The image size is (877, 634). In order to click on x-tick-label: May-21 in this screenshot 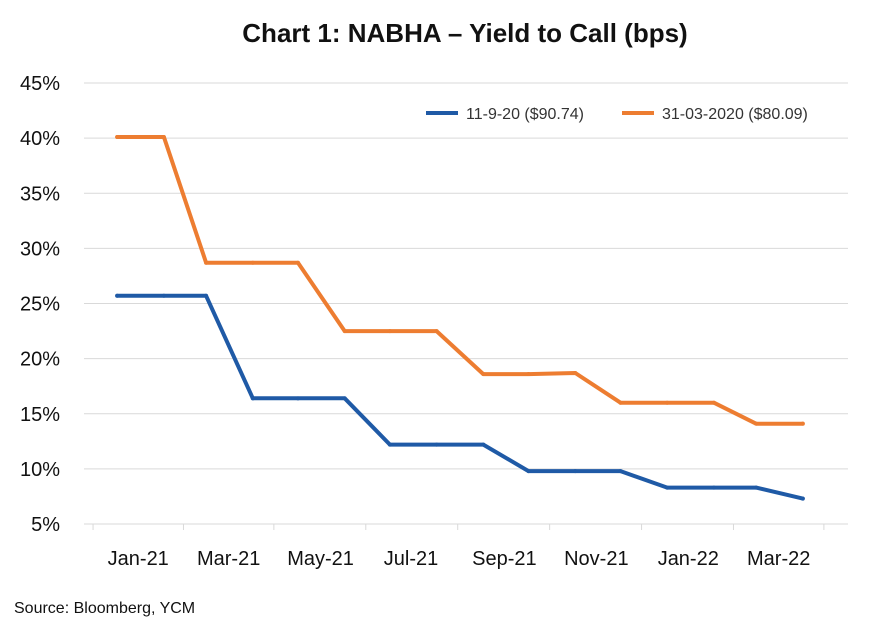, I will do `click(320, 559)`.